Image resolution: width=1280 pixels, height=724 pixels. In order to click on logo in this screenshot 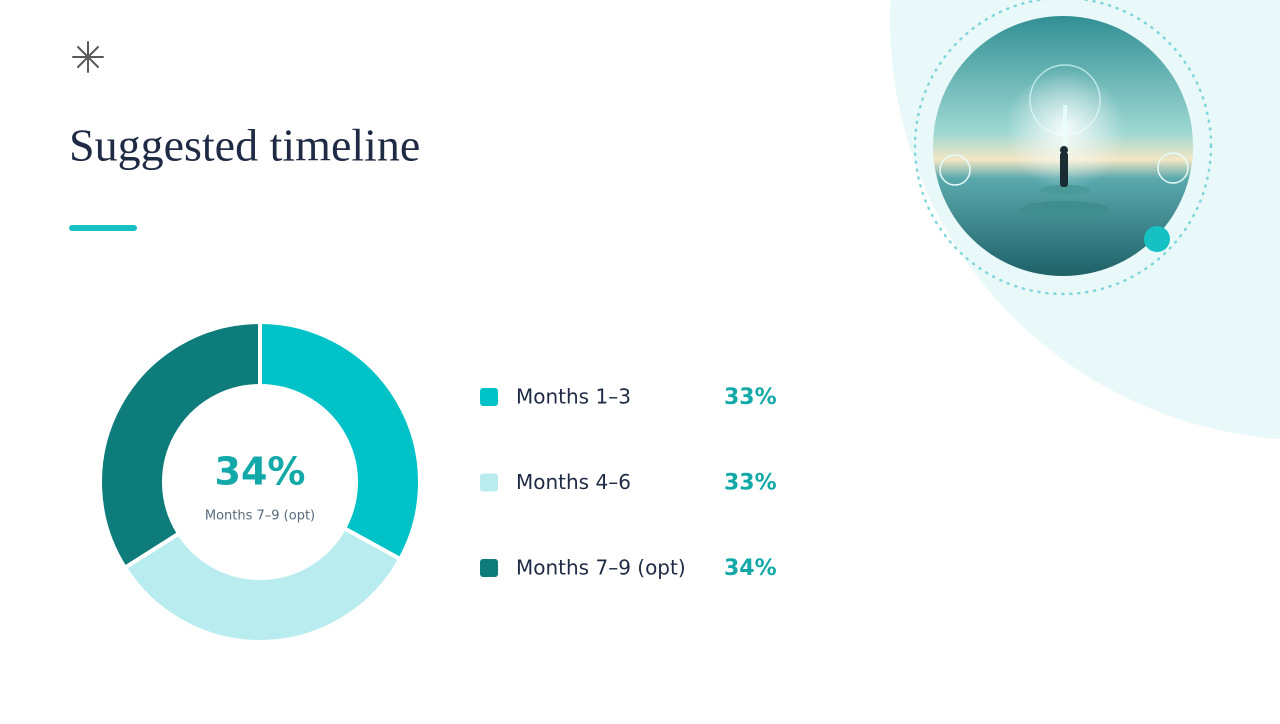, I will do `click(88, 57)`.